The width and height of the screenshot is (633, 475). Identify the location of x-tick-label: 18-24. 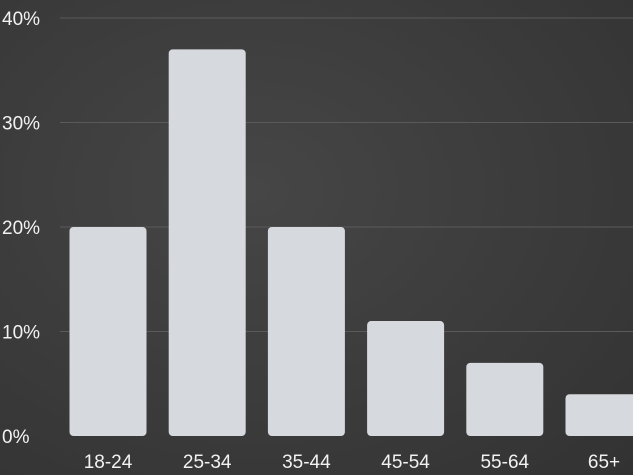
(108, 462).